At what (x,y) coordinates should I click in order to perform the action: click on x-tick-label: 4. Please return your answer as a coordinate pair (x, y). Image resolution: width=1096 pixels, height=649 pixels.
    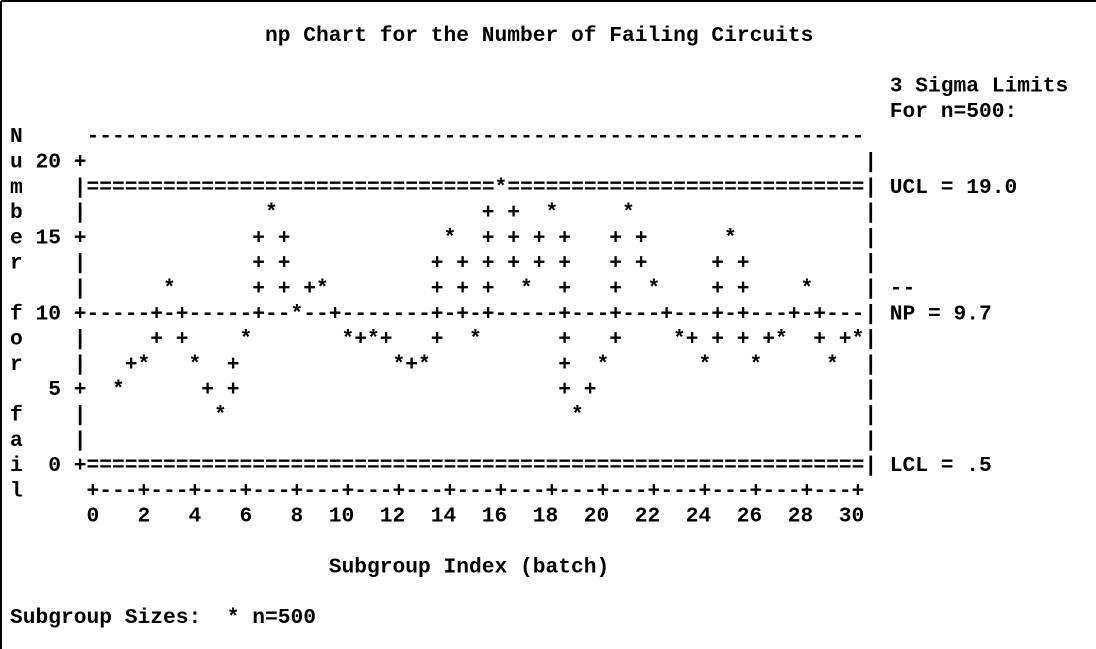
    Looking at the image, I should click on (194, 517).